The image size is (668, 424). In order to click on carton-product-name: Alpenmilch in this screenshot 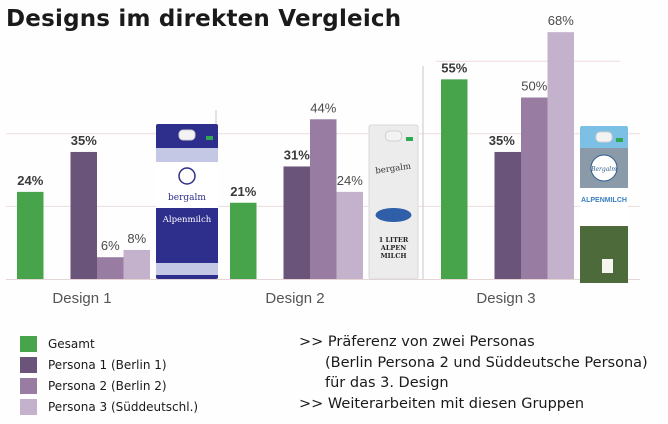, I will do `click(187, 220)`.